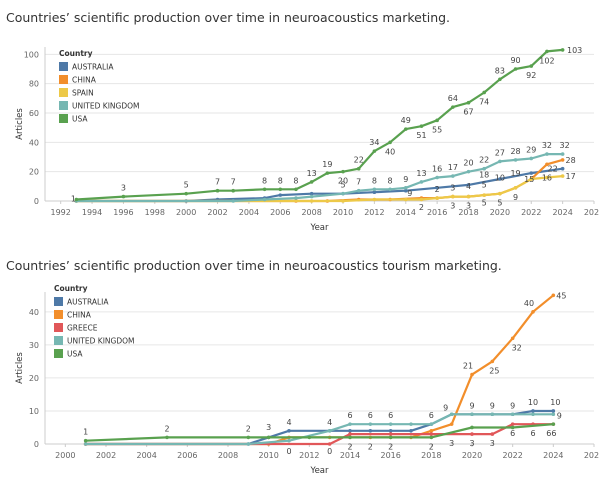  I want to click on data-label: 64, so click(453, 98).